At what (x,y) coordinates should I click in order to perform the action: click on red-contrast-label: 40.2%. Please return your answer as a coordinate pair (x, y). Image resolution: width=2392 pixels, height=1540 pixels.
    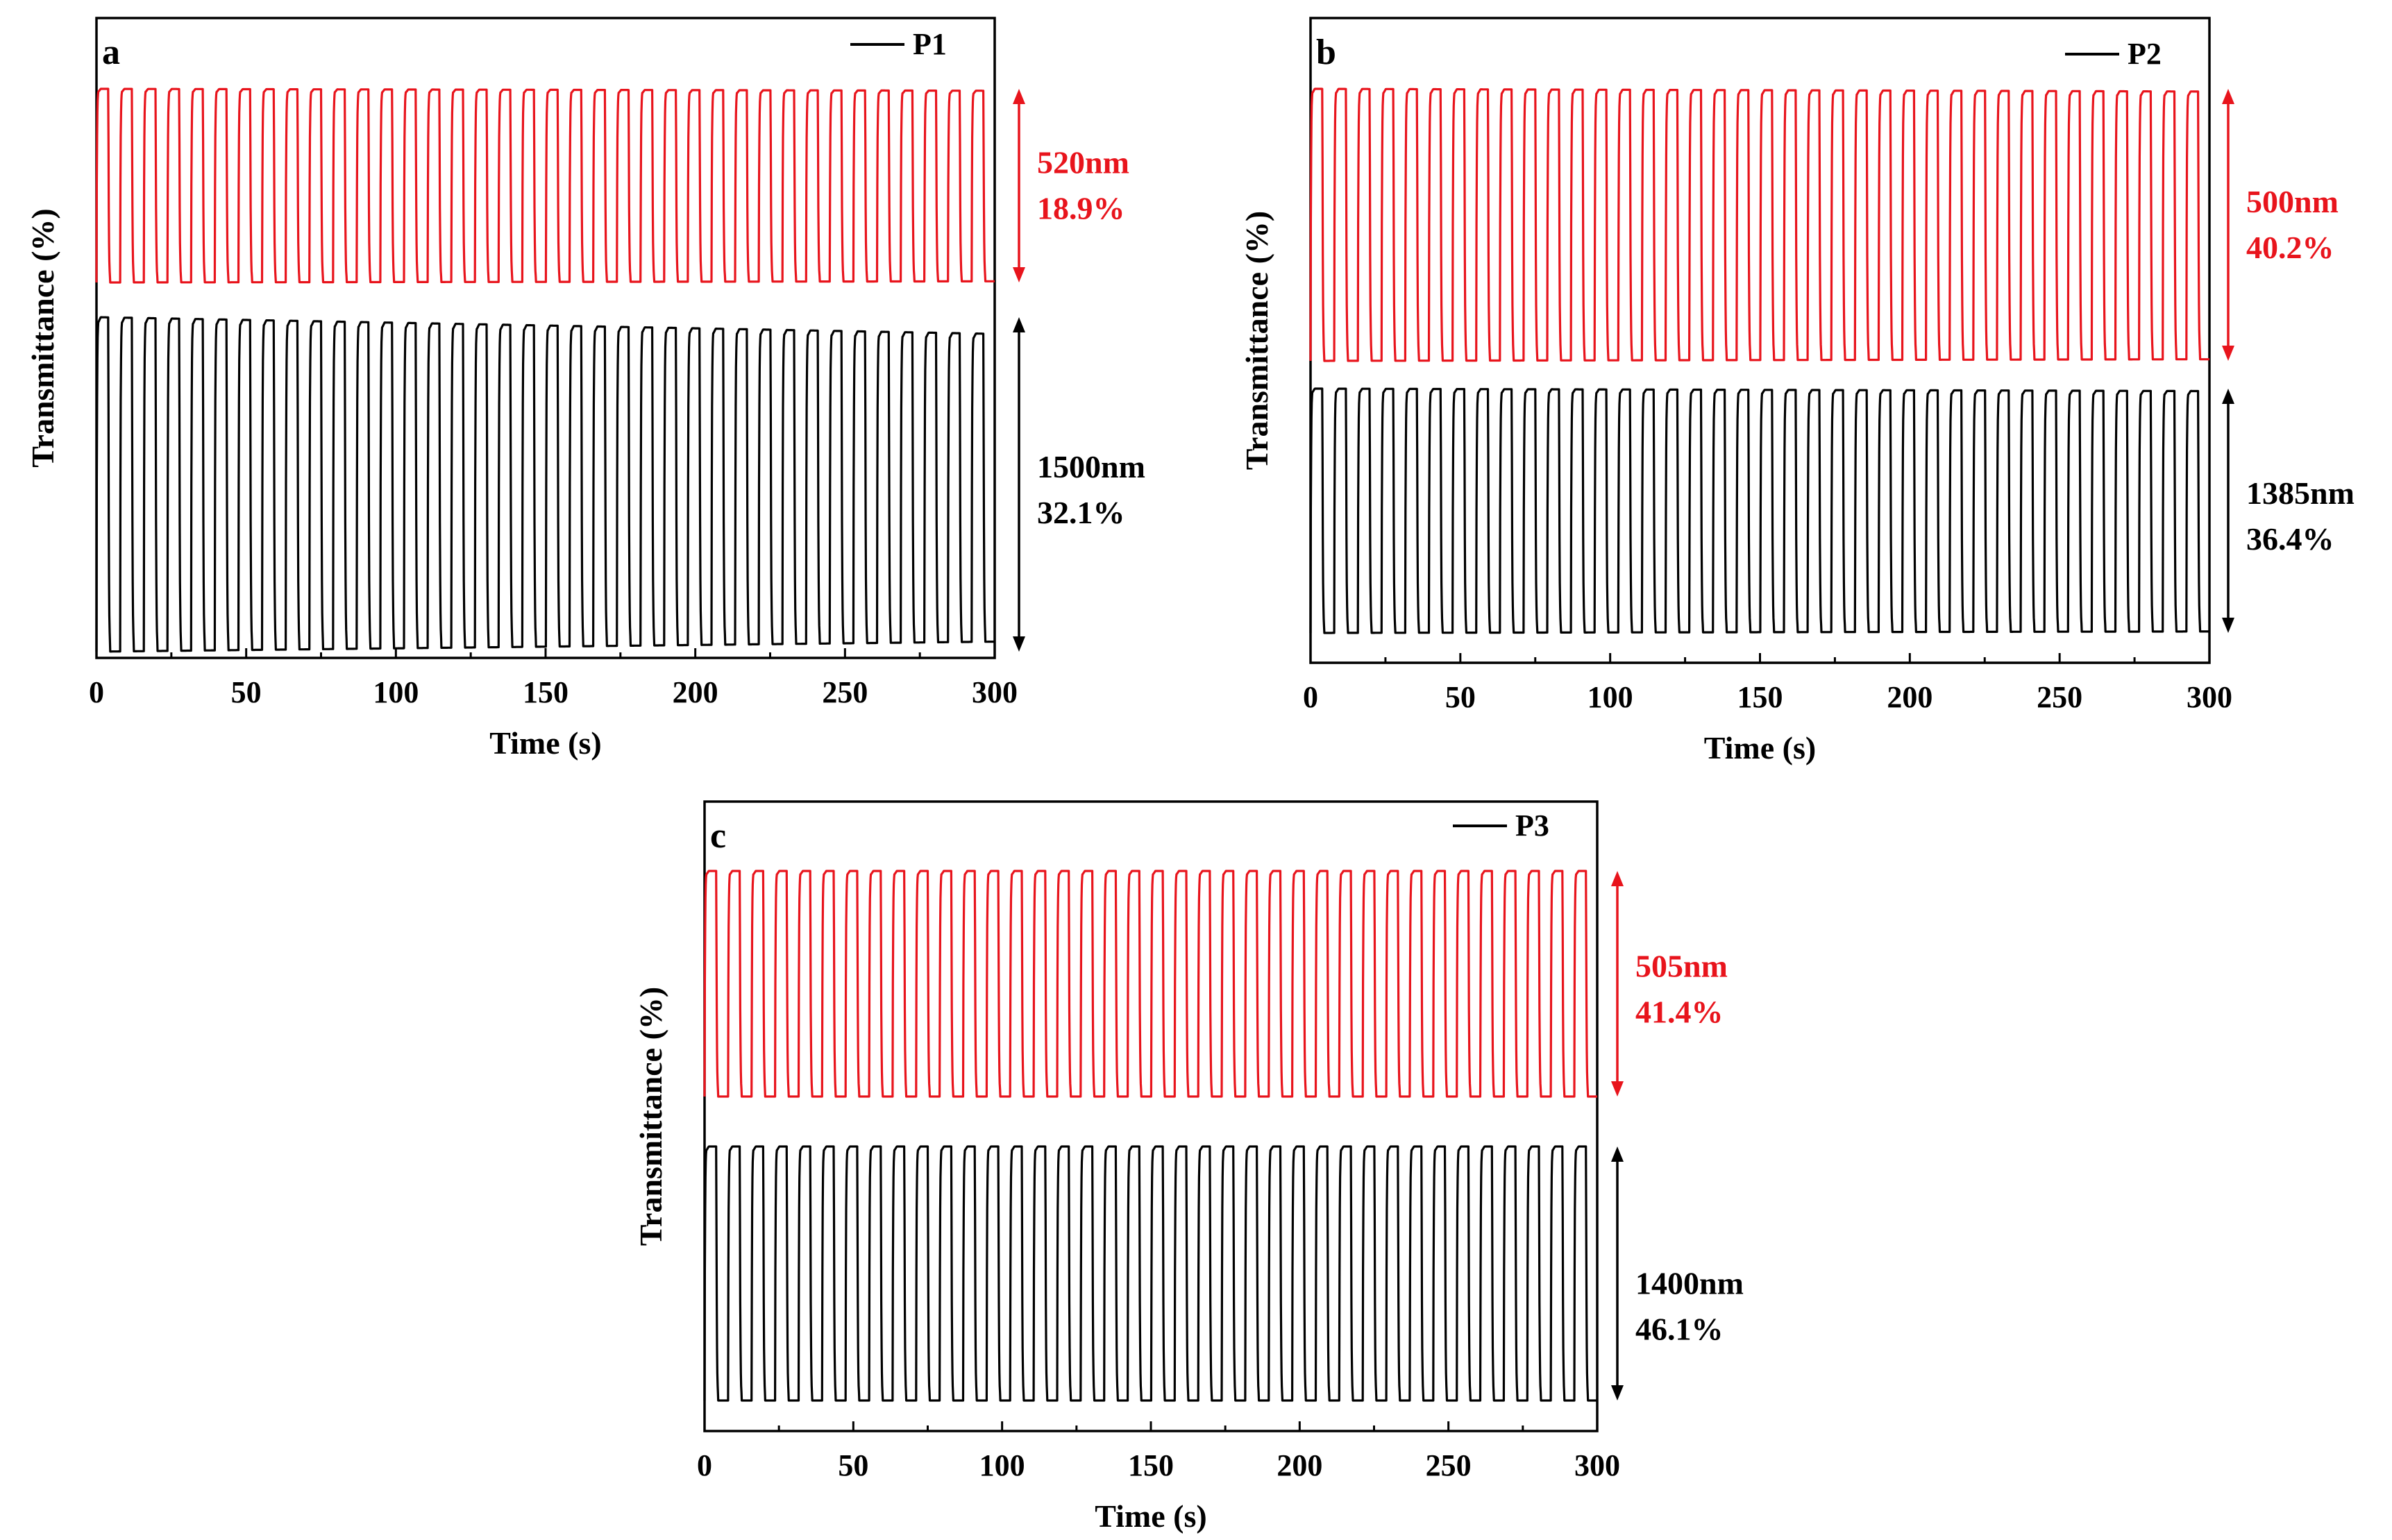
    Looking at the image, I should click on (2290, 247).